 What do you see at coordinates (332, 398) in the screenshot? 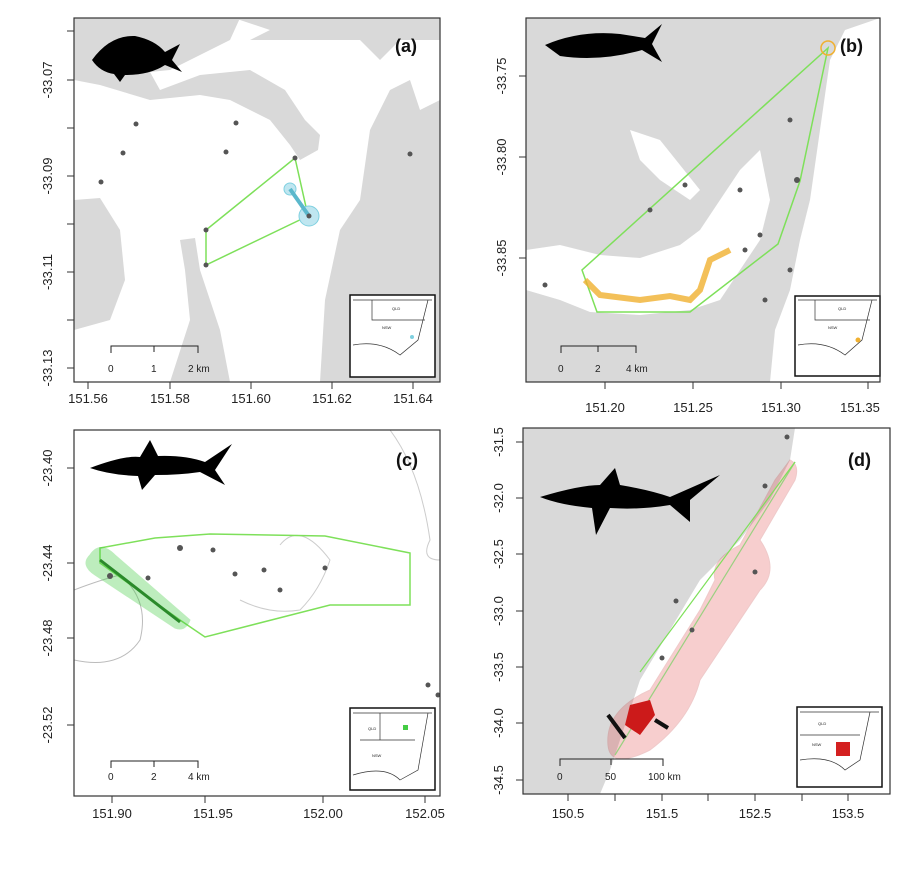
I see `label-text: 151.62` at bounding box center [332, 398].